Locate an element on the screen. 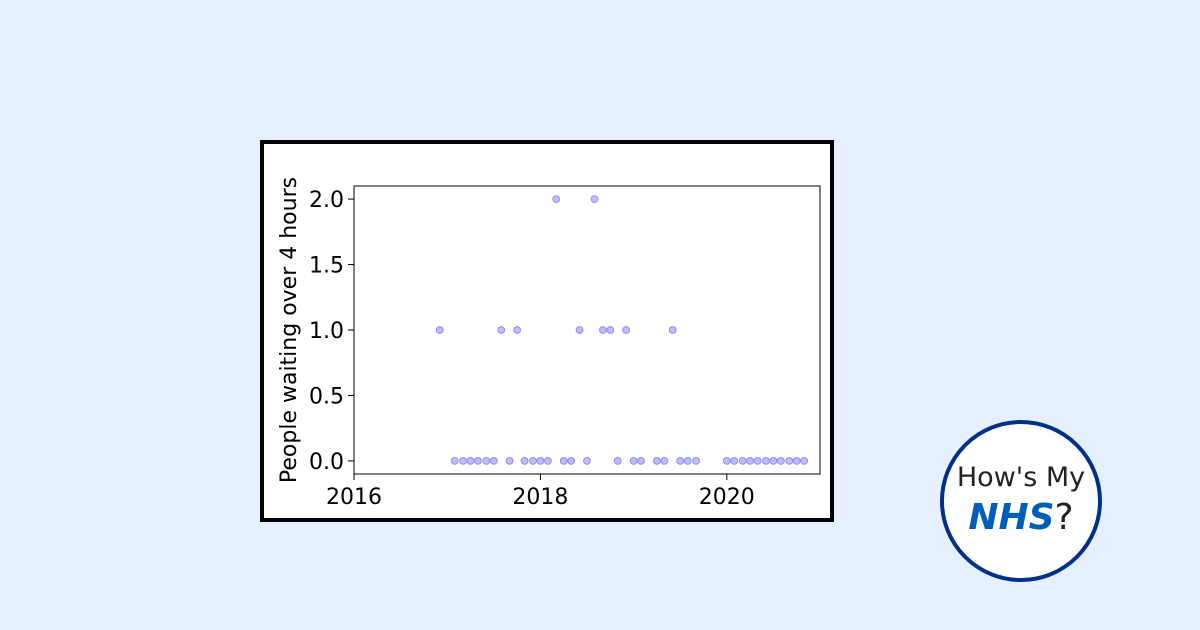  logo-nhs-text: NHS is located at coordinates (1011, 517).